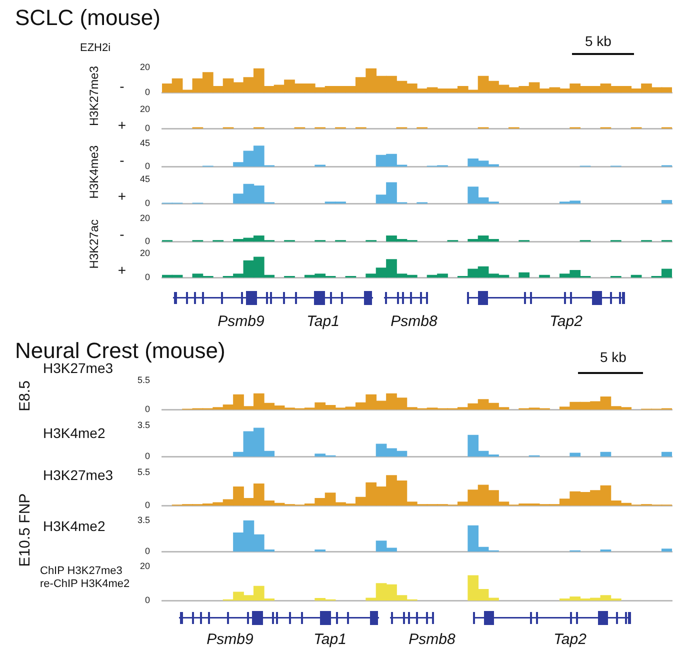 The height and width of the screenshot is (652, 688). Describe the element at coordinates (95, 48) in the screenshot. I see `text: EZH2i` at that location.